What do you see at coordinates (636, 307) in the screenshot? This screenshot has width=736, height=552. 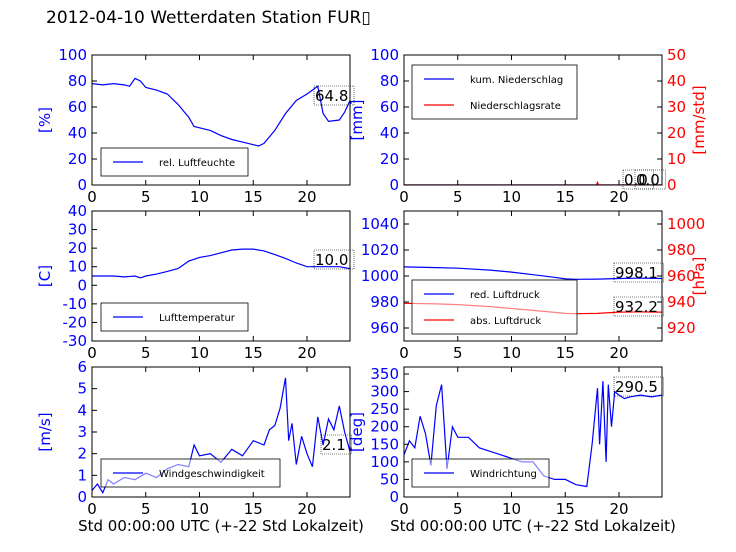 I see `last-value-annotation: 932.2` at bounding box center [636, 307].